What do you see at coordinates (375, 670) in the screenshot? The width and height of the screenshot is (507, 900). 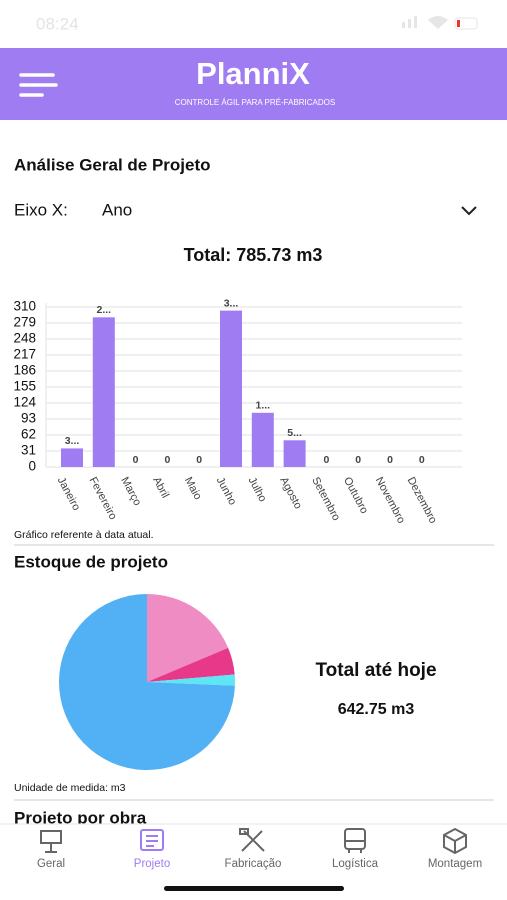 I see `pie-total-label: Total até hoje` at bounding box center [375, 670].